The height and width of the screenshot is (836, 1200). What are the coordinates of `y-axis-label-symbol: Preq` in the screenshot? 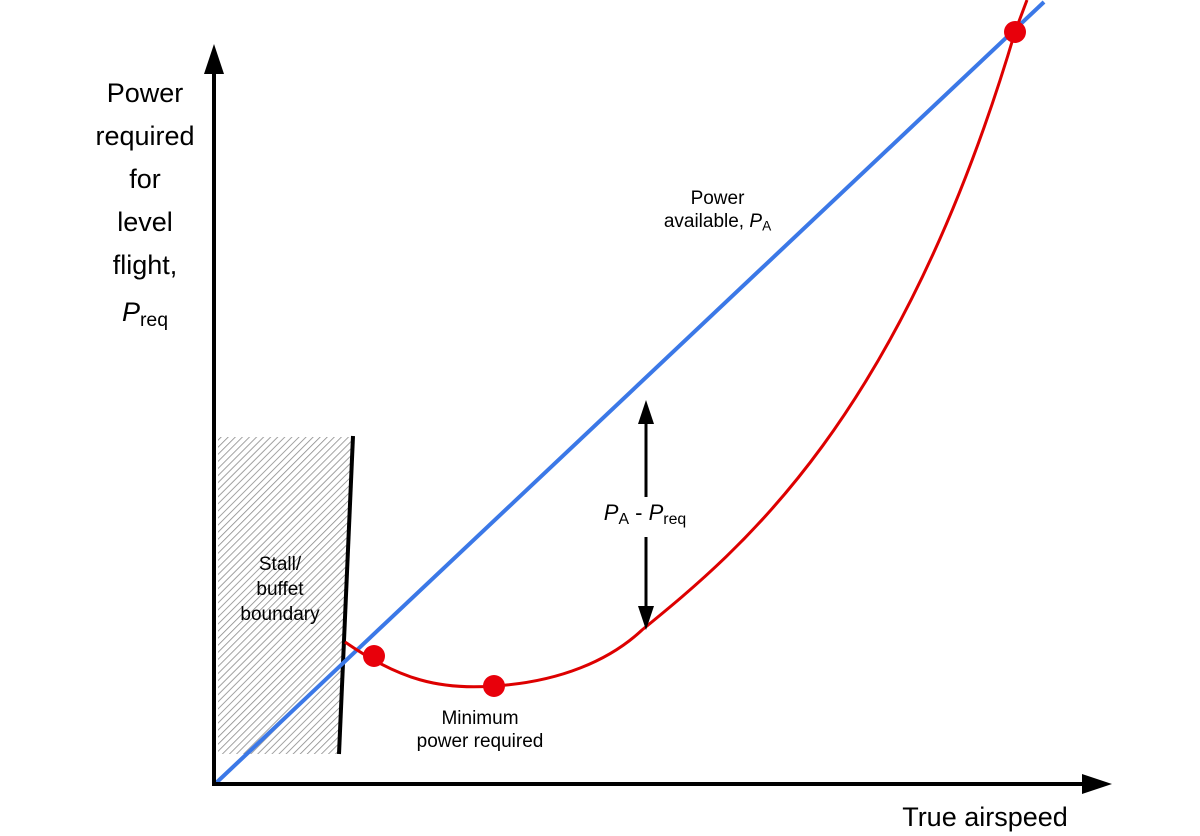 It's located at (145, 314).